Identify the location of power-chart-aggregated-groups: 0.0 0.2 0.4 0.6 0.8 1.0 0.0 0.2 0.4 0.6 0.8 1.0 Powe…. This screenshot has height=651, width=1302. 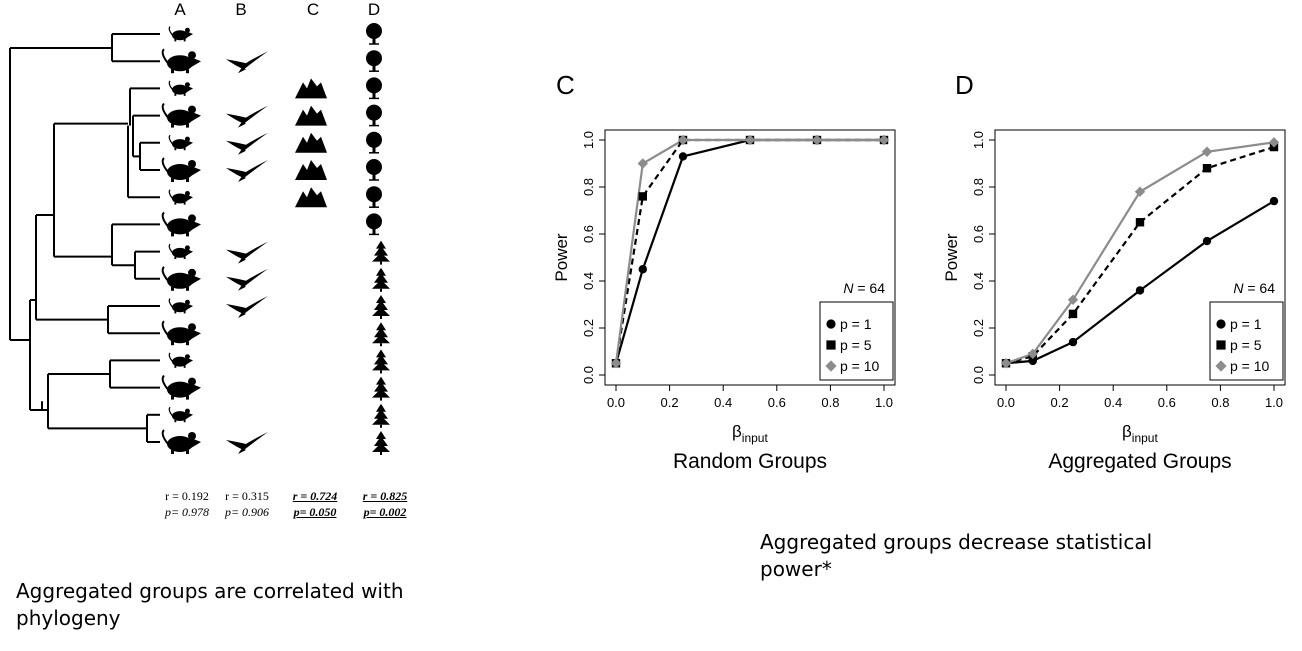
(1114, 301).